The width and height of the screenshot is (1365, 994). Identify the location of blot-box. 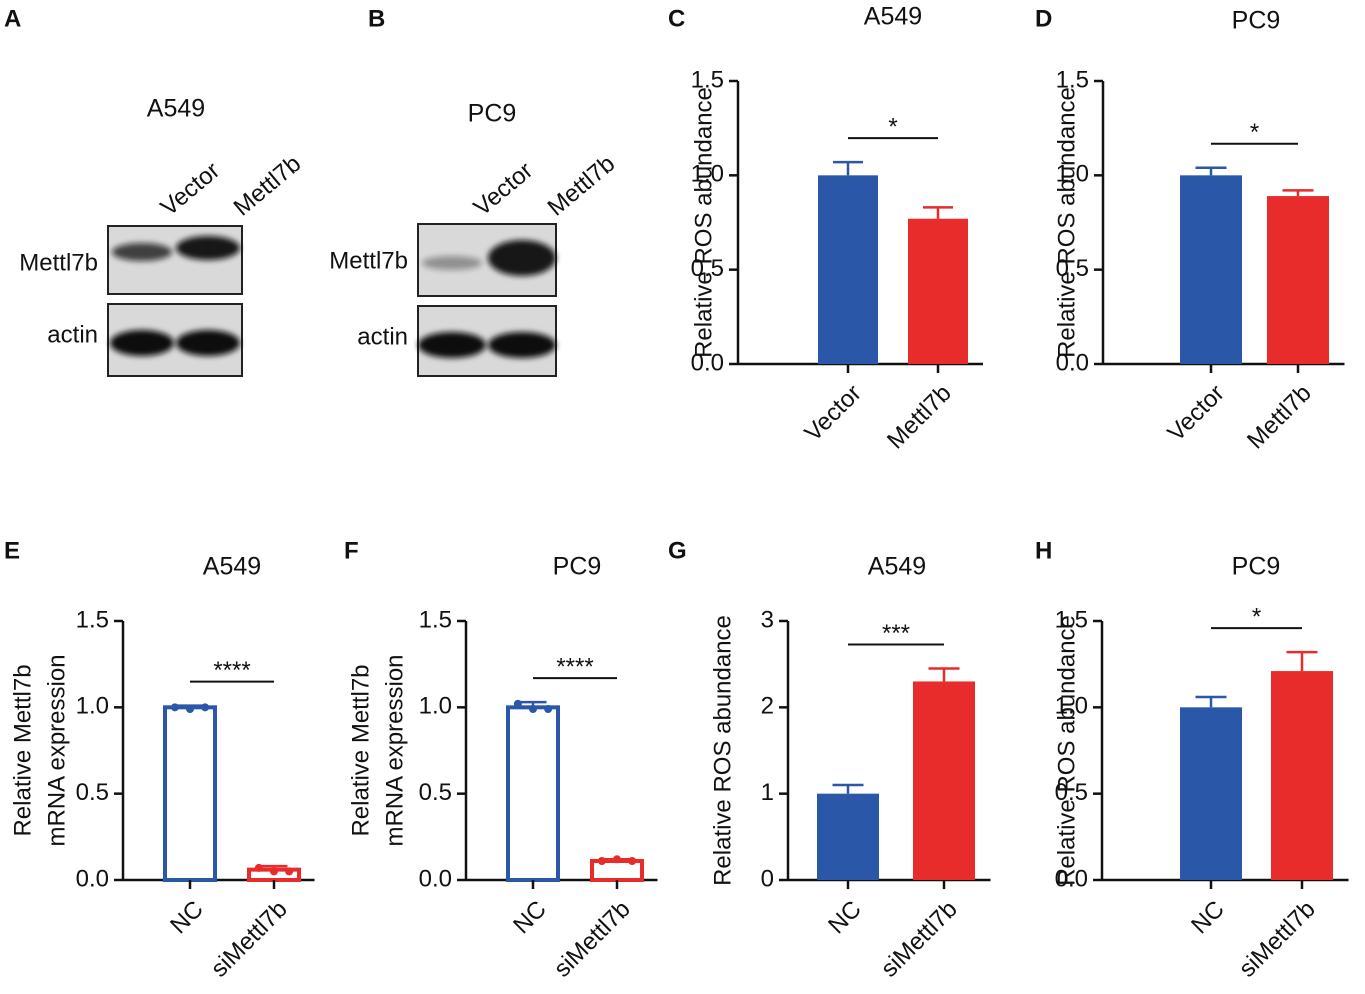
(175, 260).